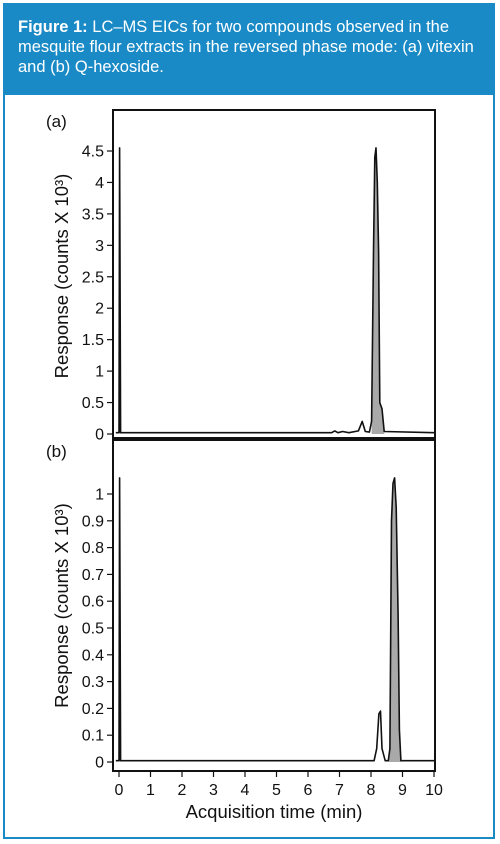  I want to click on panel-a-ytick-label: 4.5, so click(93, 152).